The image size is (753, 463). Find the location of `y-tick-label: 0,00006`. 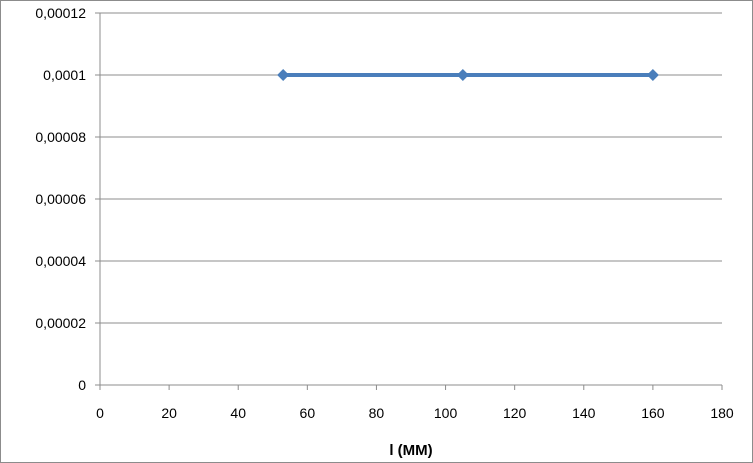

y-tick-label: 0,00006 is located at coordinates (60, 199).